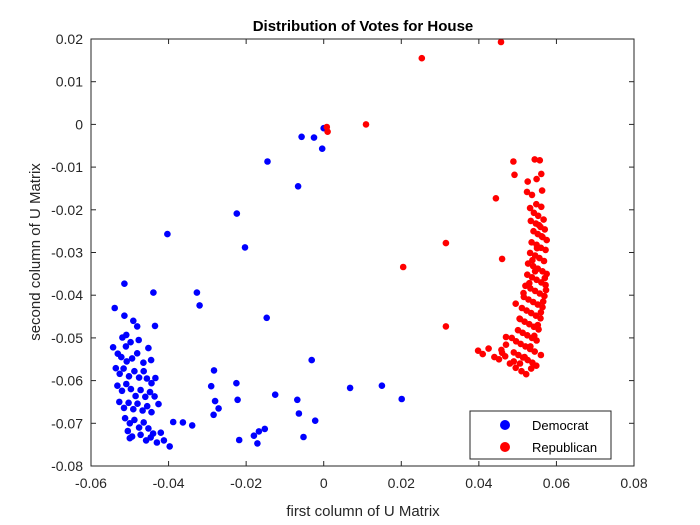 Image resolution: width=700 pixels, height=525 pixels. Describe the element at coordinates (564, 447) in the screenshot. I see `legend-label-republican: Republican` at that location.